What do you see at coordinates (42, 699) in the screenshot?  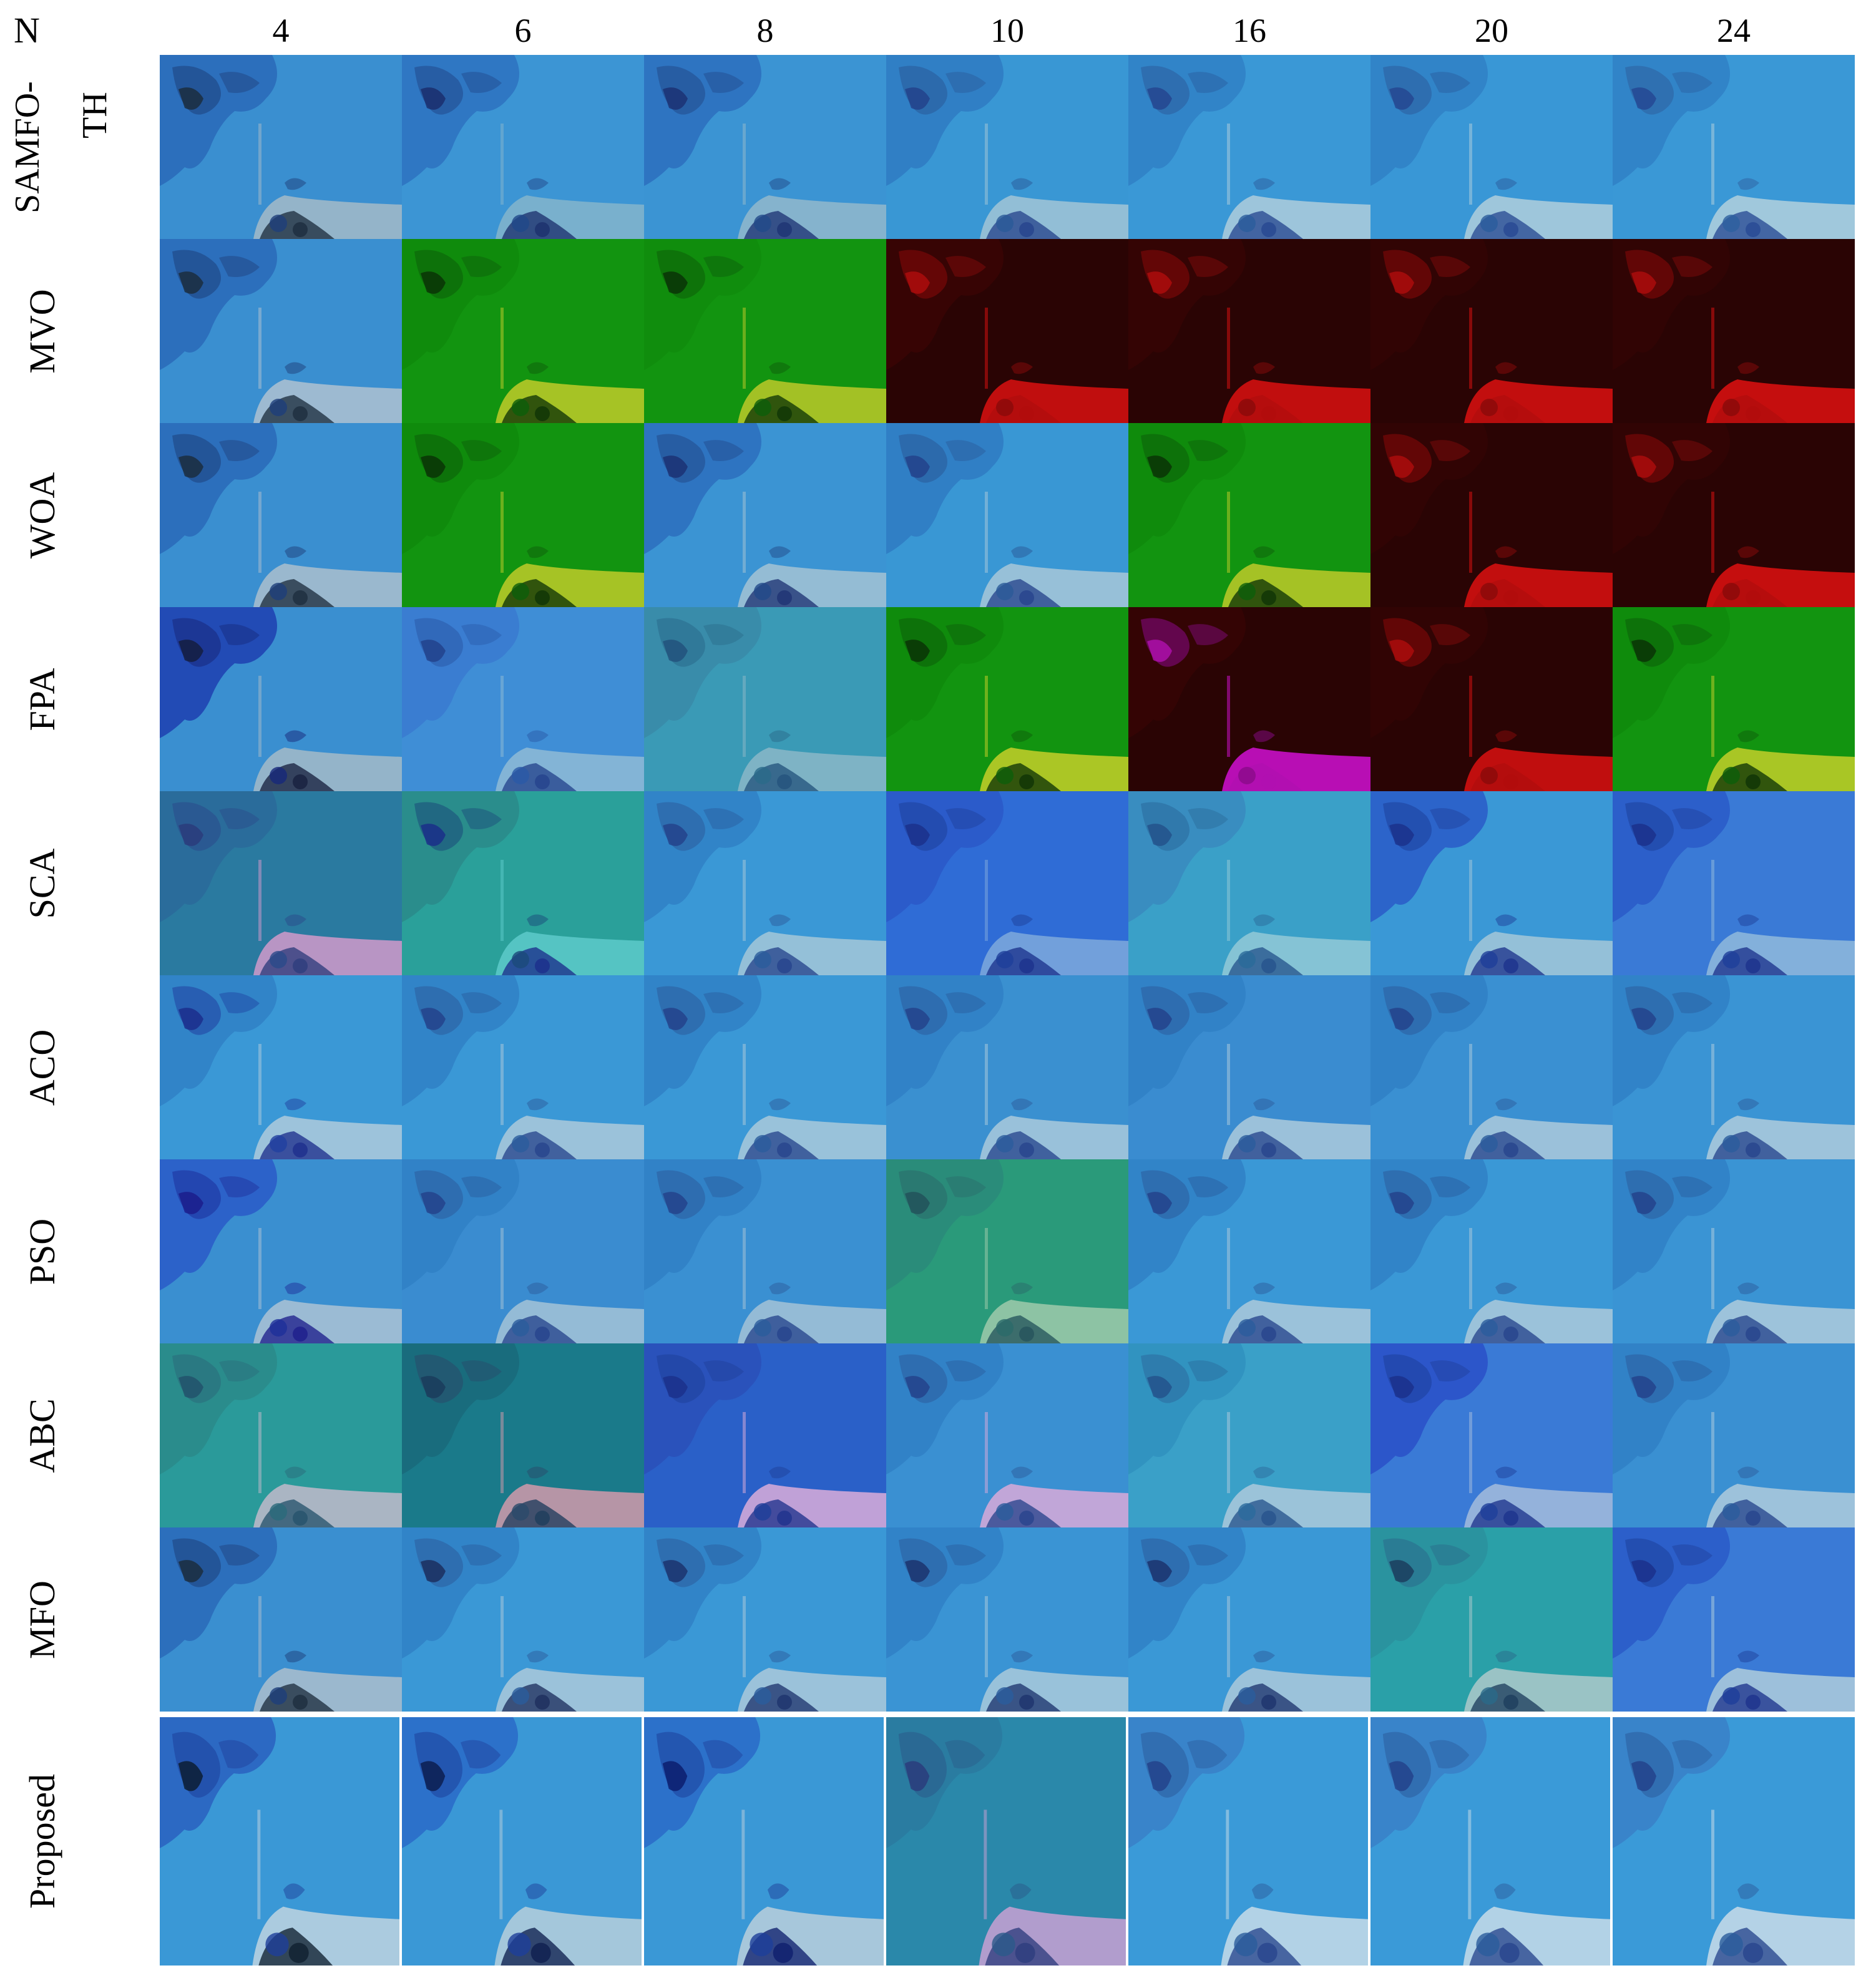 I see `row-label-fpa: FPA` at bounding box center [42, 699].